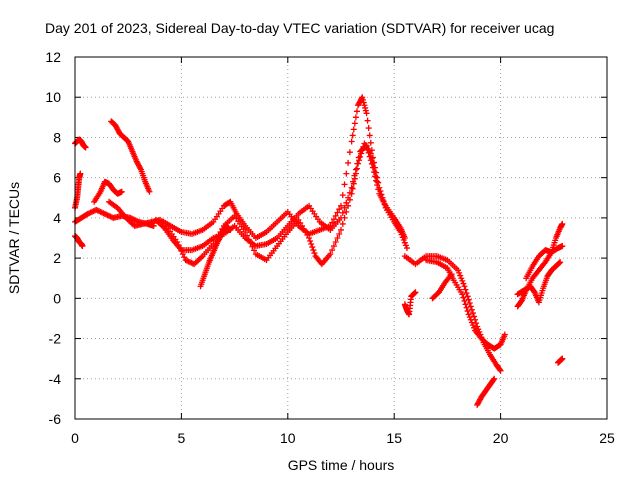 The width and height of the screenshot is (640, 480). What do you see at coordinates (57, 137) in the screenshot?
I see `y-tick-label: 8` at bounding box center [57, 137].